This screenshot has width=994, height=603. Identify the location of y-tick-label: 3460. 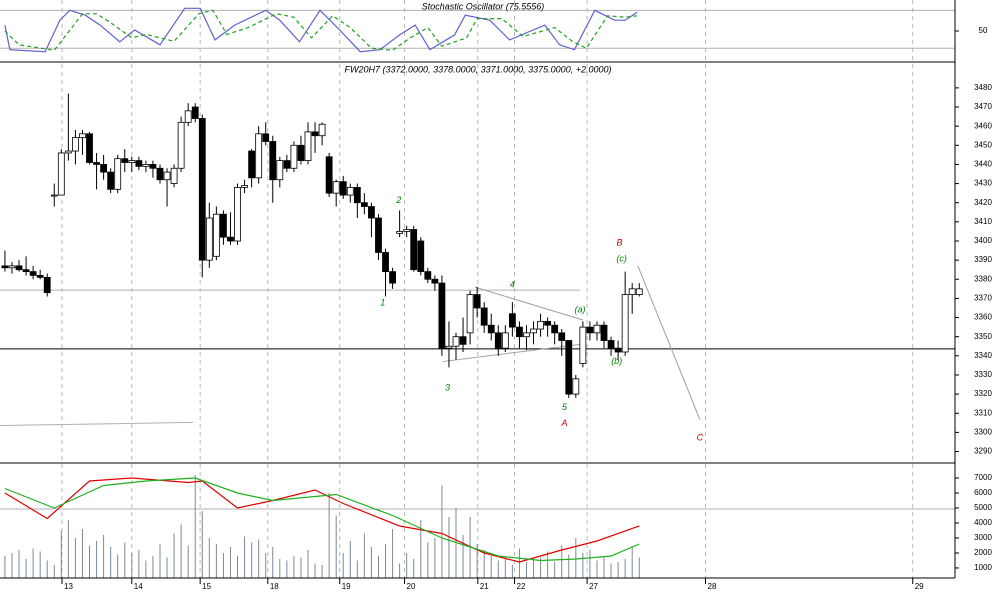
(983, 125).